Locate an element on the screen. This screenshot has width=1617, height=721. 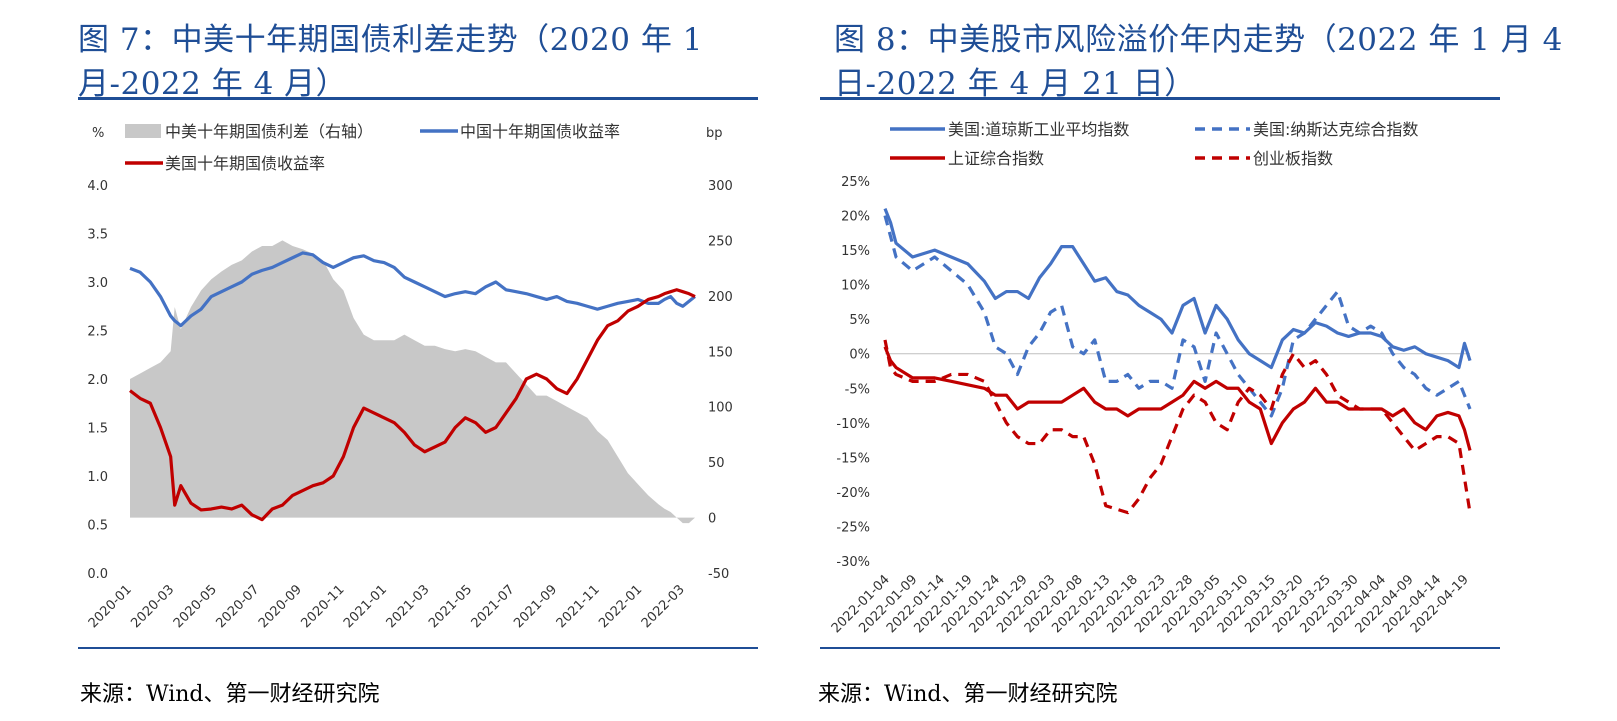
y-tick-label: 3.0 is located at coordinates (97, 283).